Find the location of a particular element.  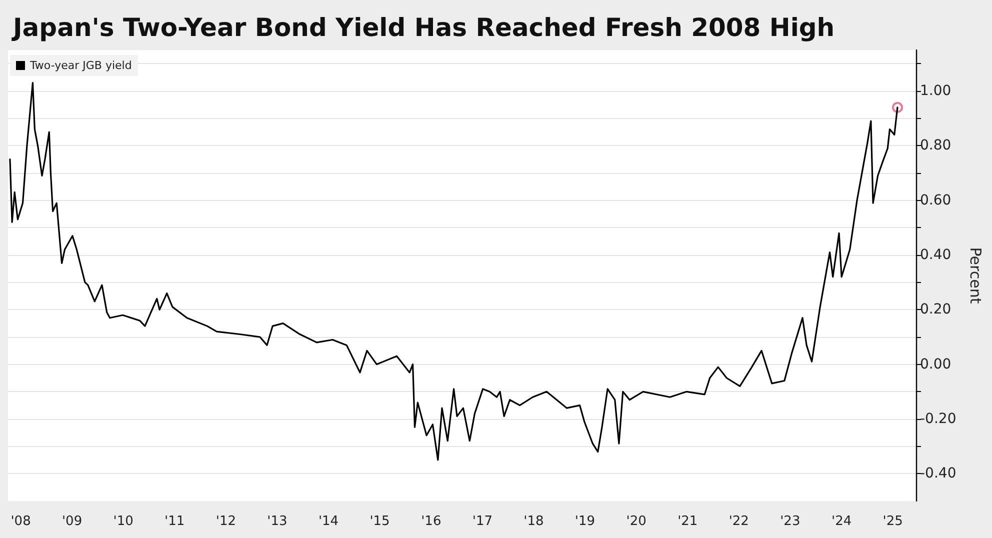

x-tick-label: '10 is located at coordinates (123, 521).